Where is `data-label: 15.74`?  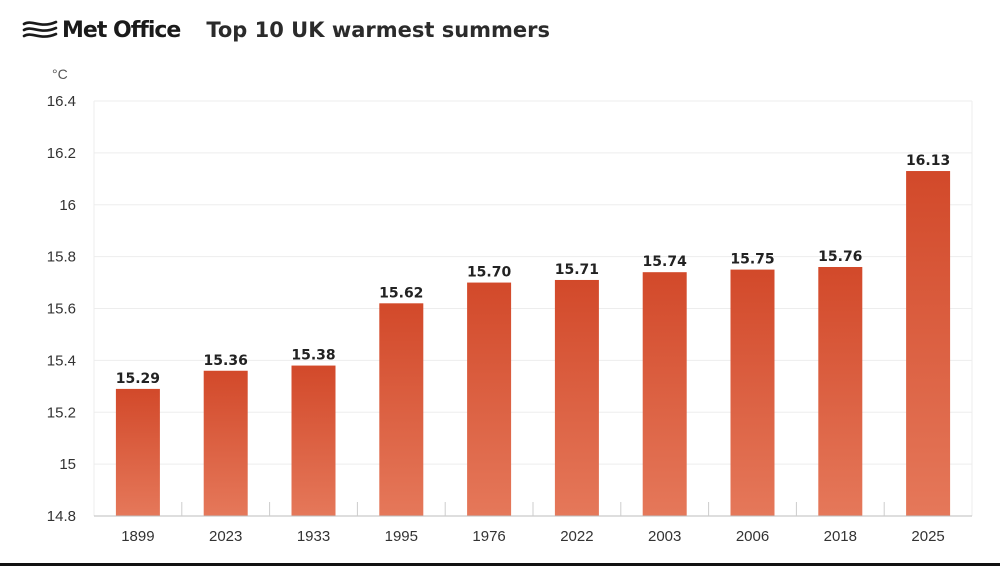
data-label: 15.74 is located at coordinates (665, 262).